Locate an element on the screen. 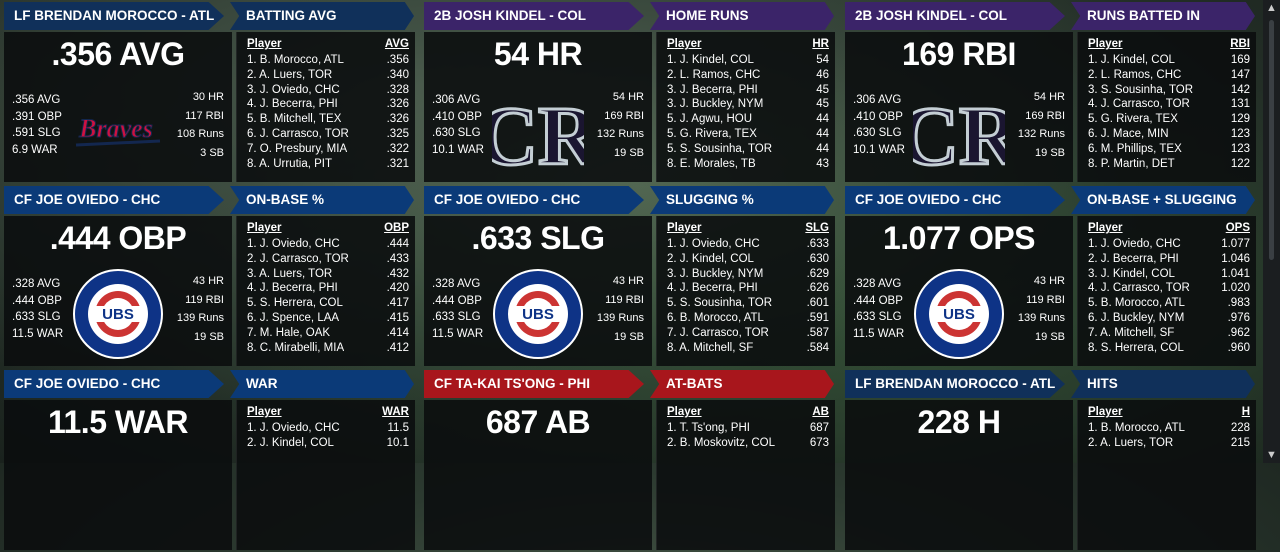  table-row: 7. M. Hale, OAK .414 is located at coordinates (328, 333).